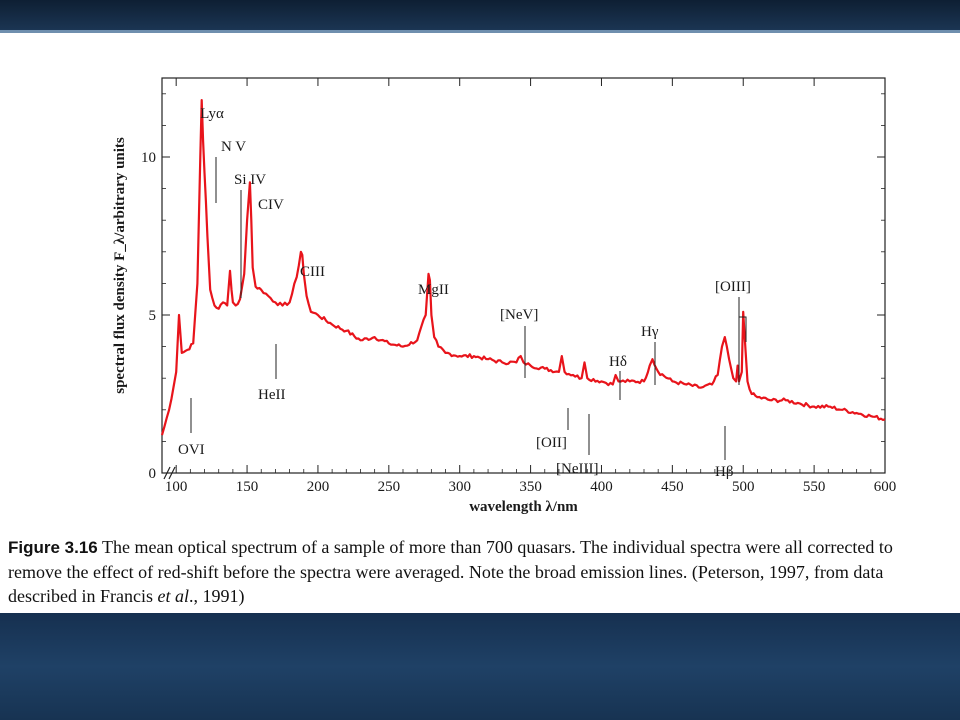 Image resolution: width=960 pixels, height=720 pixels. Describe the element at coordinates (191, 450) in the screenshot. I see `annotation-label-ovi: OVI` at that location.